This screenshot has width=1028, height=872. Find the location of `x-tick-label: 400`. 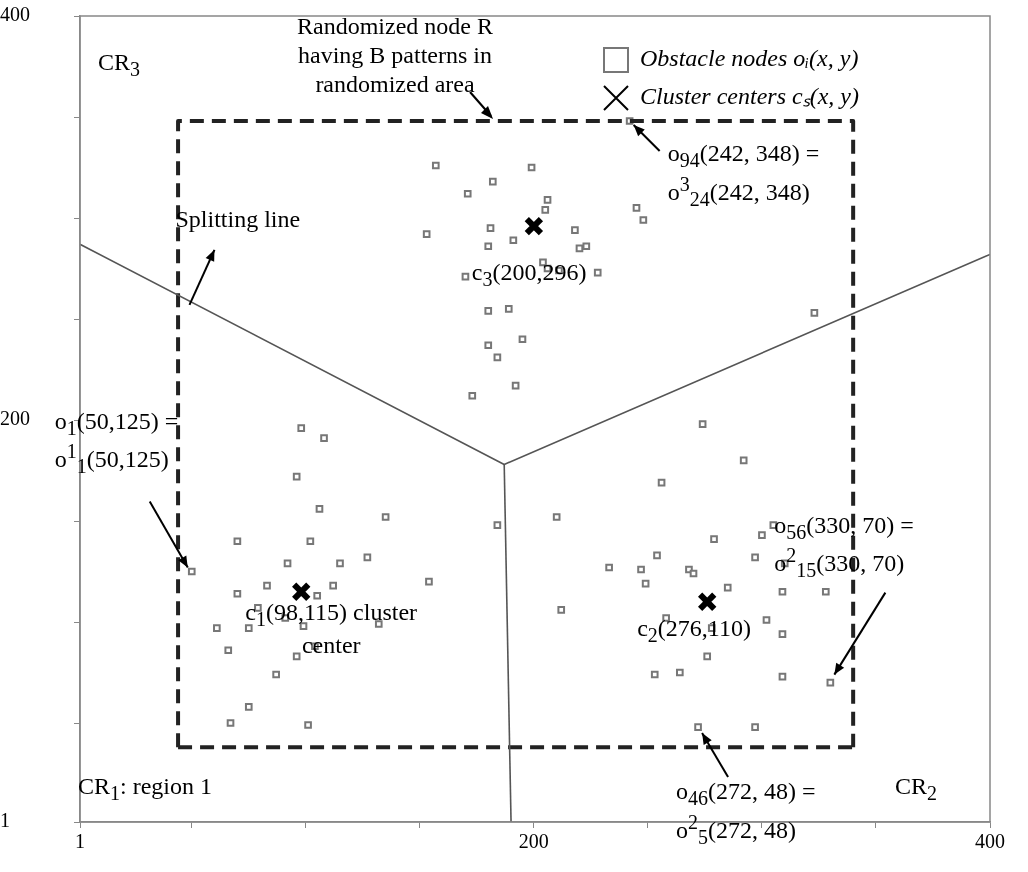

x-tick-label: 400 is located at coordinates (990, 841).